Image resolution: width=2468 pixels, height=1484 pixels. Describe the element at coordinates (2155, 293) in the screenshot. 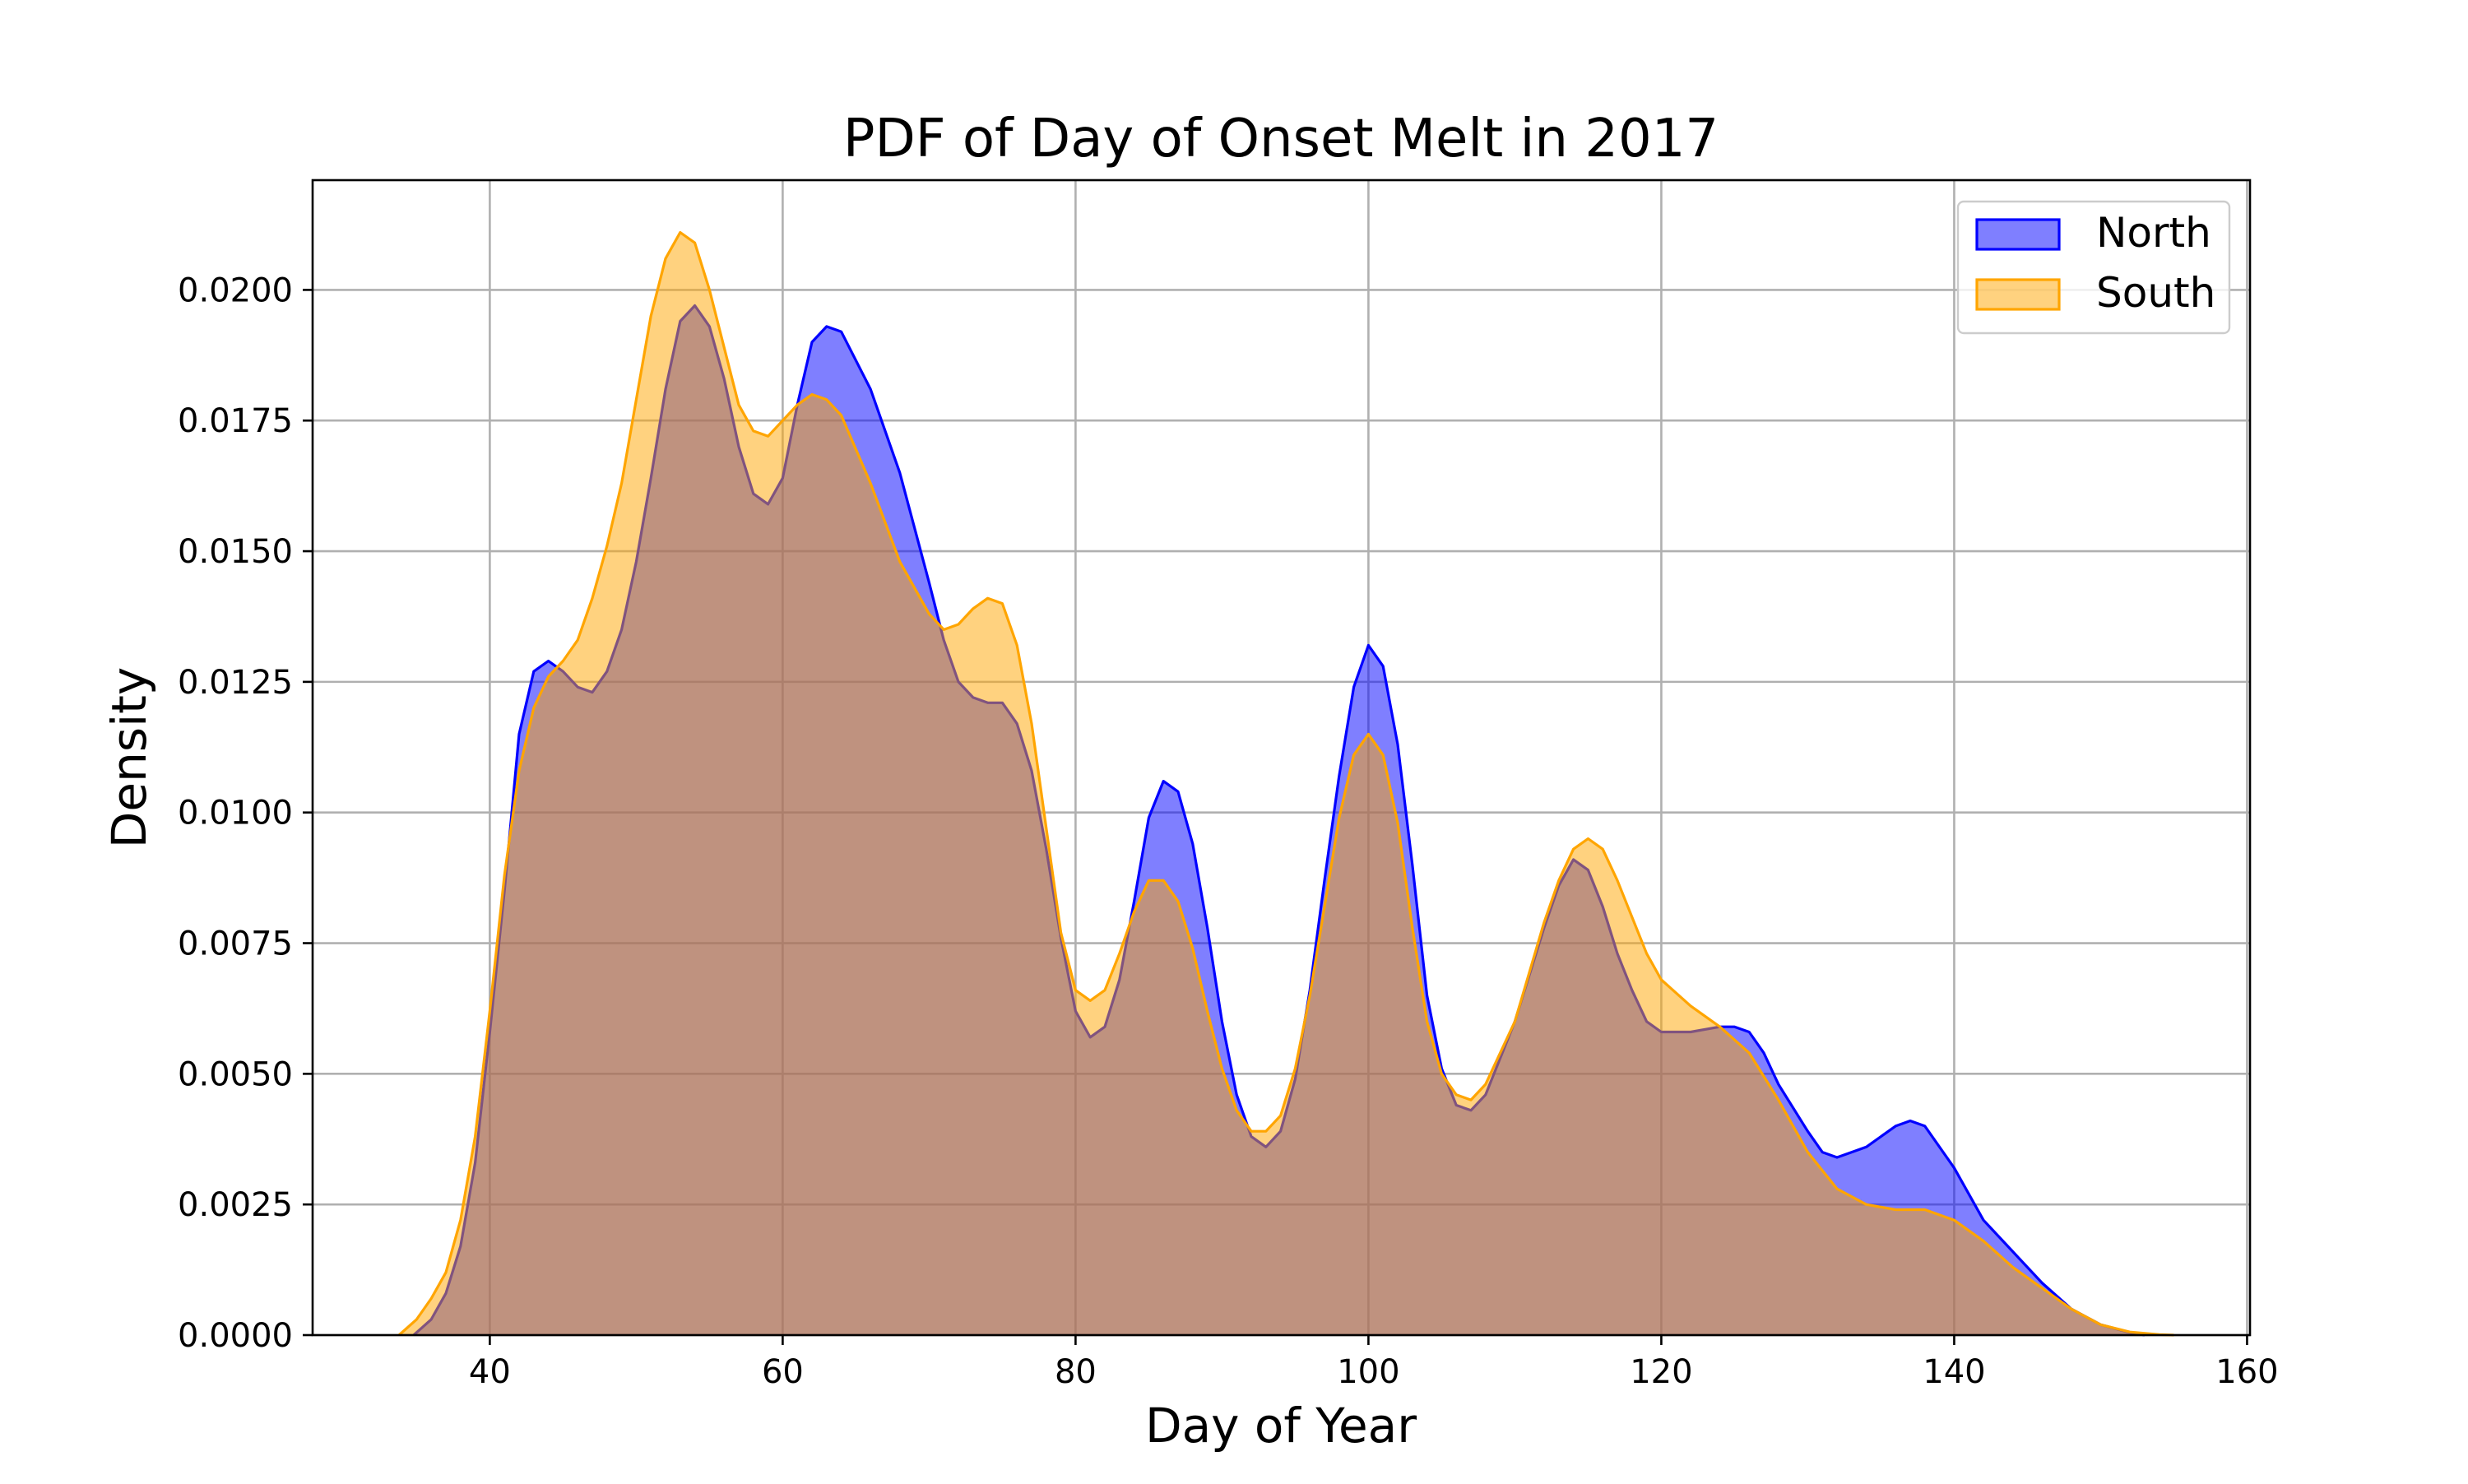

I see `legend-label-south: South` at that location.